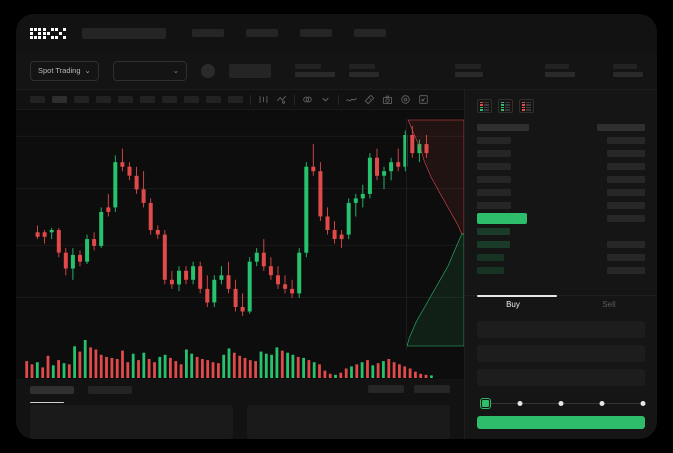  I want to click on bottom-orders-section, so click(240, 409).